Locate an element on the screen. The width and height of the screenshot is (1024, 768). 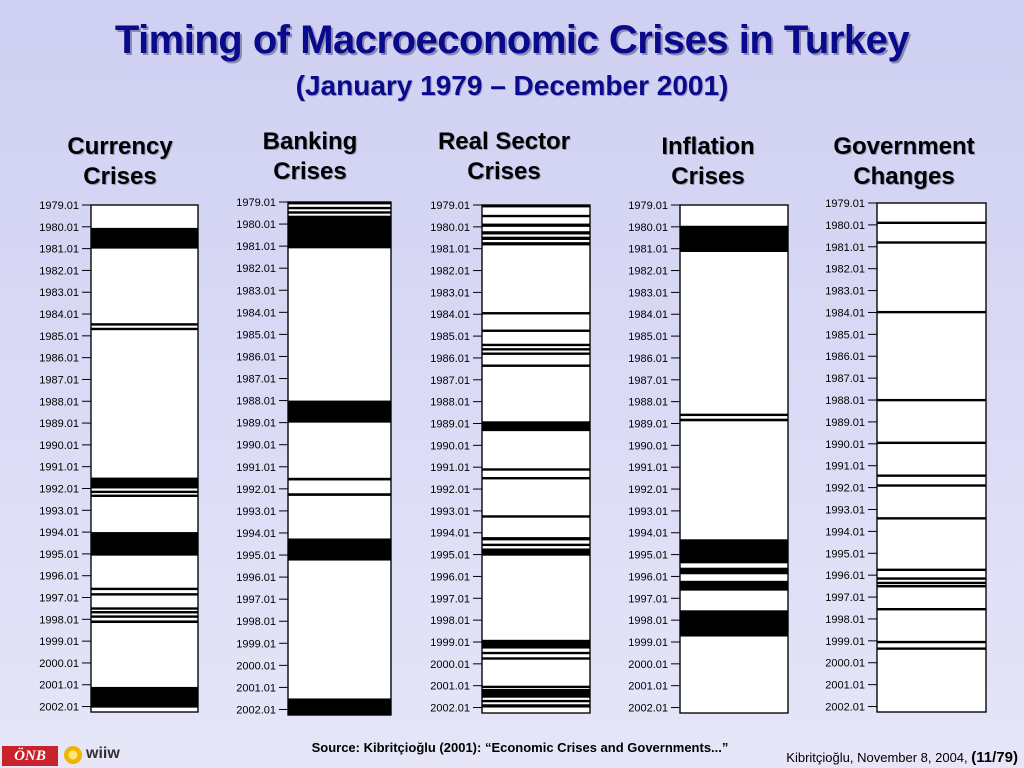
government-changes-title-line2: Changes is located at coordinates (904, 176).